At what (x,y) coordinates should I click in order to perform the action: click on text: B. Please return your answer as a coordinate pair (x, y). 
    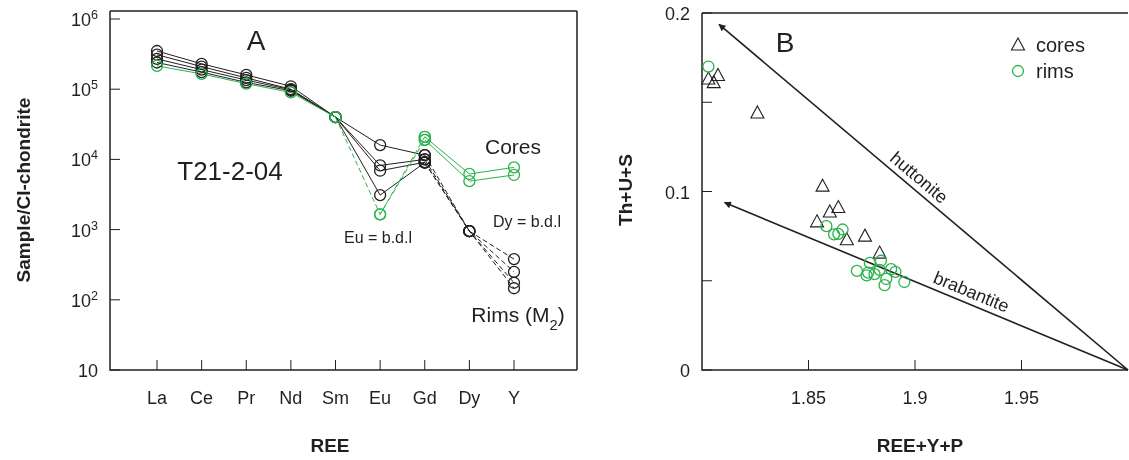
    Looking at the image, I should click on (785, 42).